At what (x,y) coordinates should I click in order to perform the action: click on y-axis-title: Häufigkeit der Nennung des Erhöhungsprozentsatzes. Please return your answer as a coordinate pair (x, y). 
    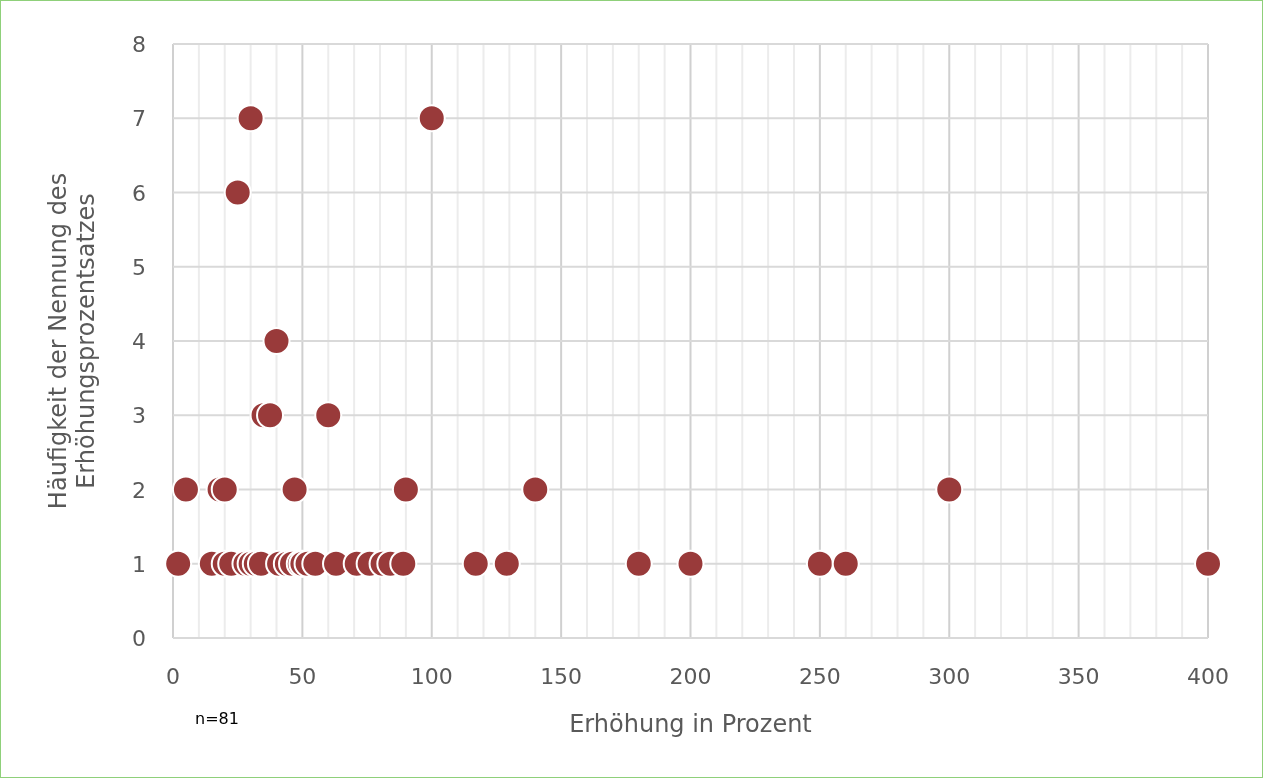
    Looking at the image, I should click on (72, 341).